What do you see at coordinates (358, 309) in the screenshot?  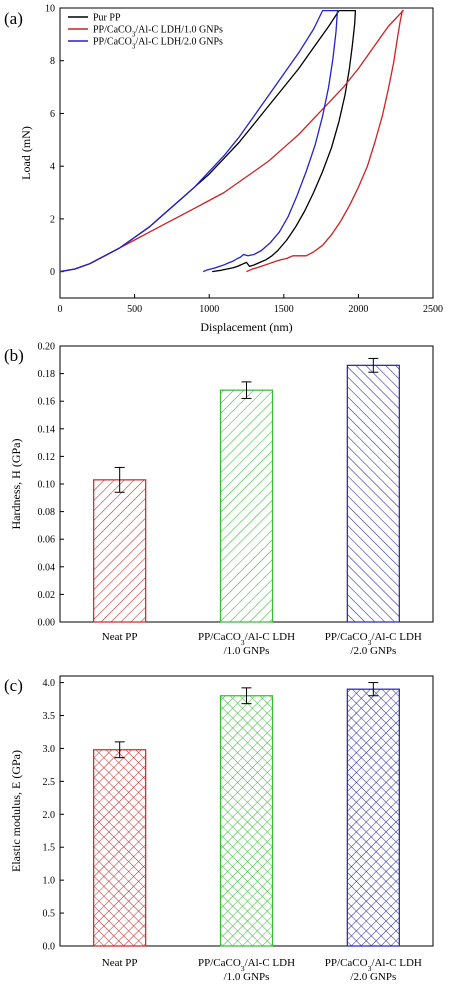 I see `x-tick-label: 2000` at bounding box center [358, 309].